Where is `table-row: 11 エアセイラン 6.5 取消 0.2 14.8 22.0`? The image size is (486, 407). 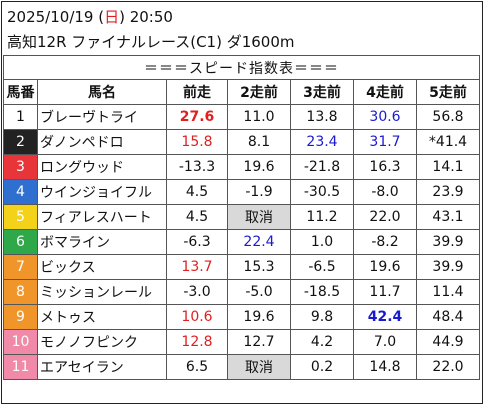 table-row: 11 エアセイラン 6.5 取消 0.2 14.8 22.0 is located at coordinates (241, 367).